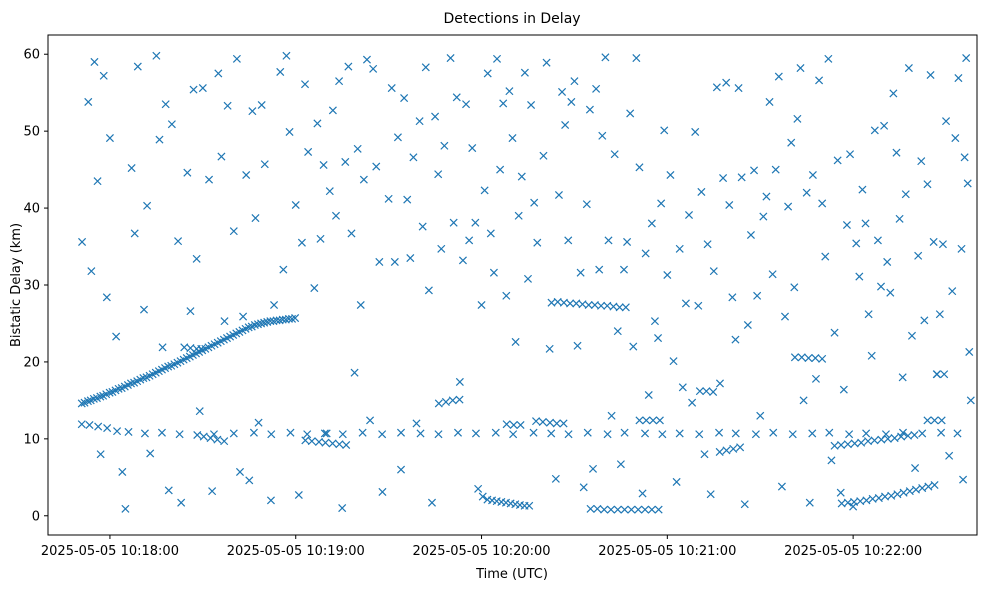  I want to click on y-tick-label: 40, so click(31, 209).